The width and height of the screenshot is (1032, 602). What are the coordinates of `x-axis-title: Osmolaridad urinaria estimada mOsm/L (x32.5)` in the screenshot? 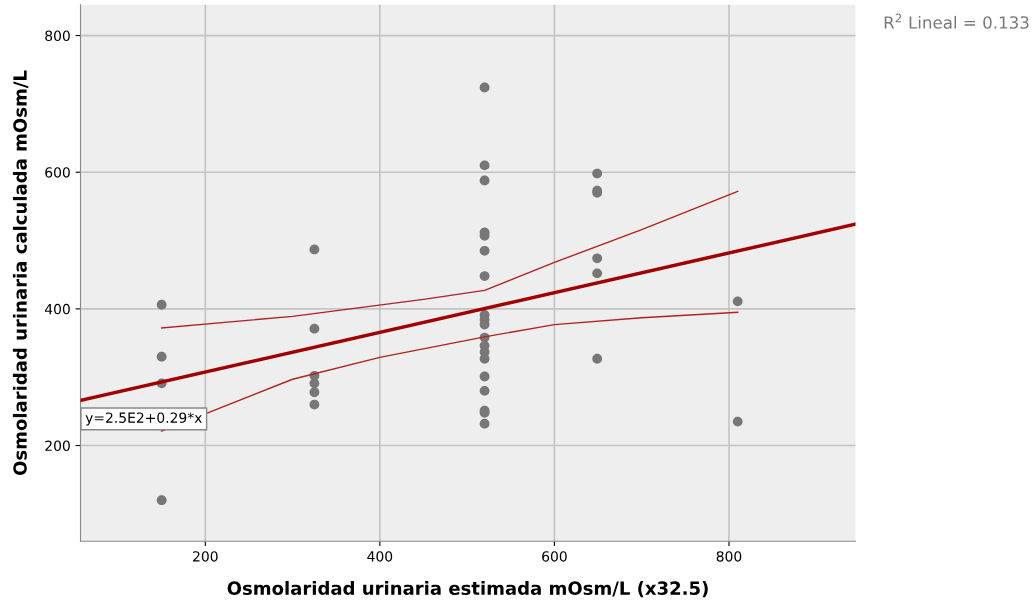 It's located at (467, 589).